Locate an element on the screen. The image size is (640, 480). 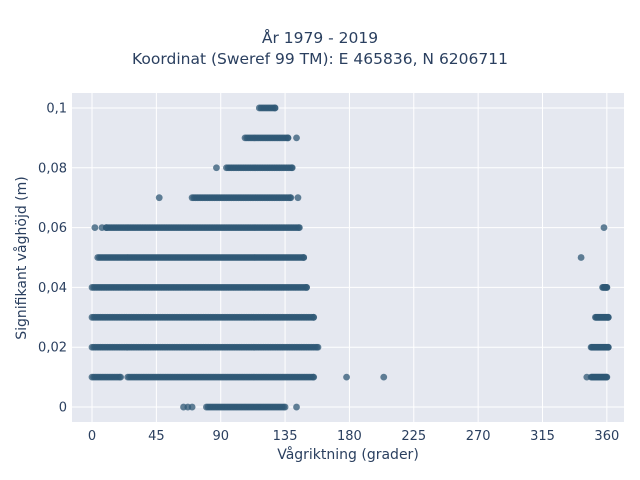
x-tick-label: 270 is located at coordinates (478, 436).